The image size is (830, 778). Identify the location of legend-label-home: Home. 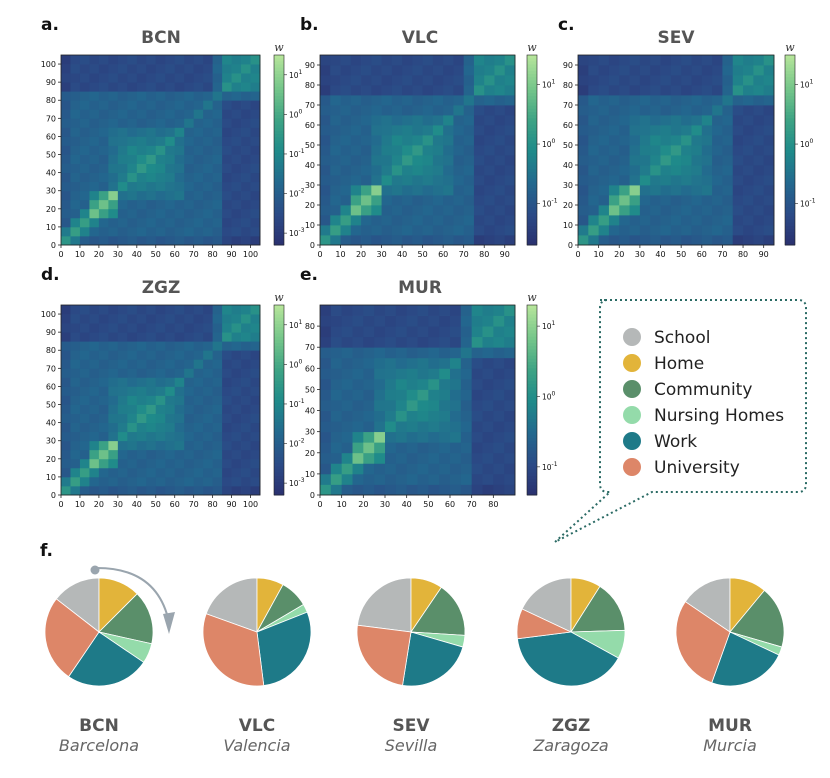
(679, 364).